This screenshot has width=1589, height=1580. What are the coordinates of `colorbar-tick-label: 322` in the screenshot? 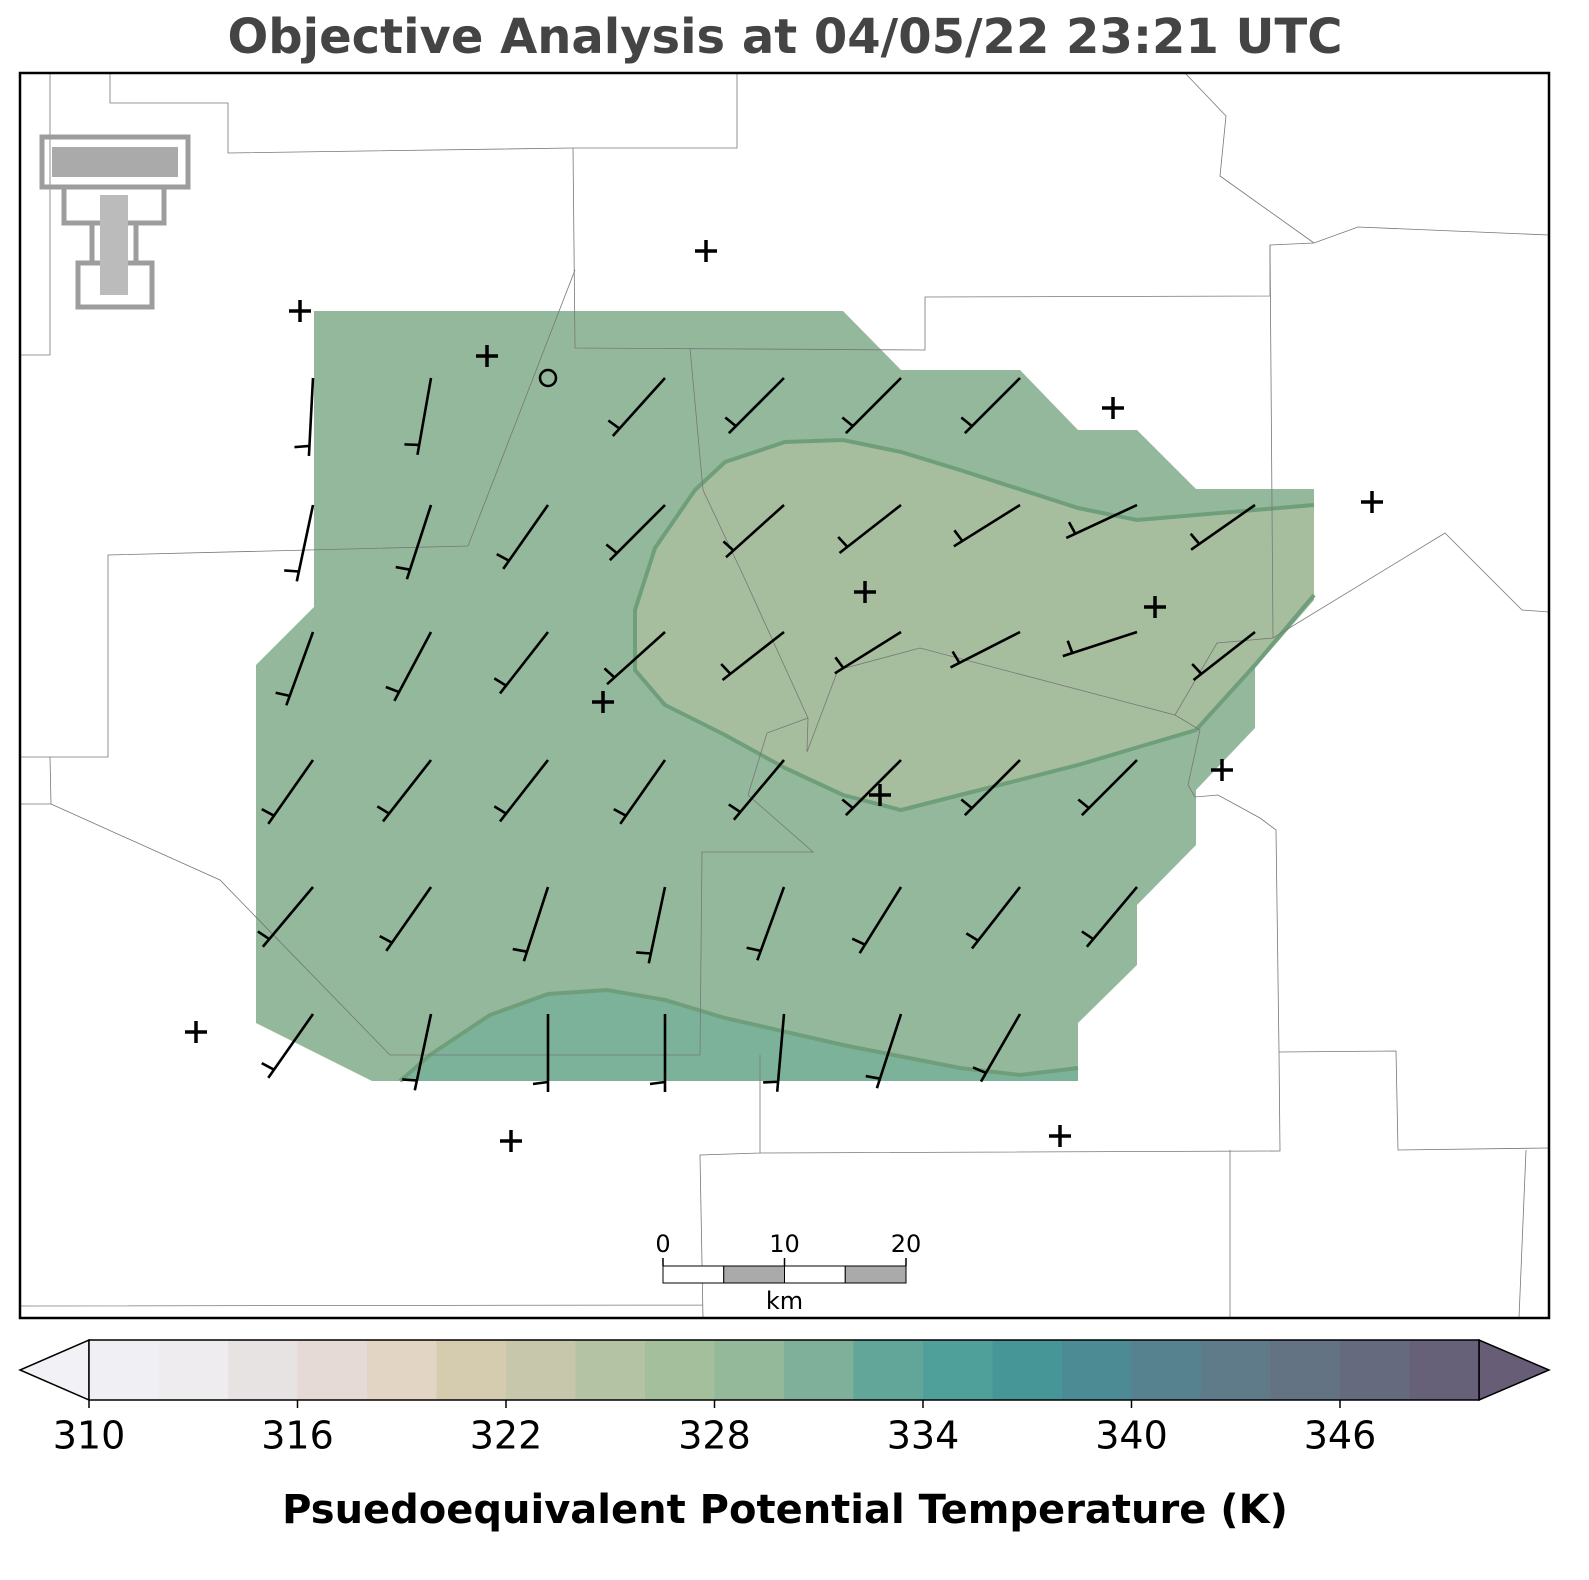 It's located at (506, 1436).